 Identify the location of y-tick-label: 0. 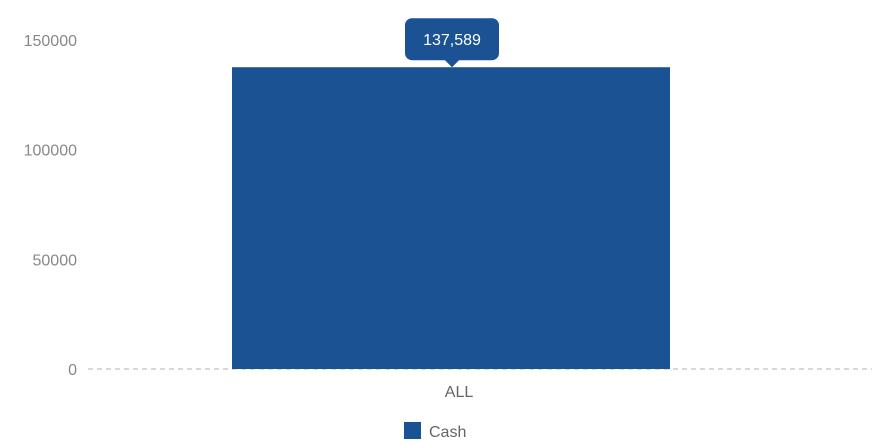
(72, 370).